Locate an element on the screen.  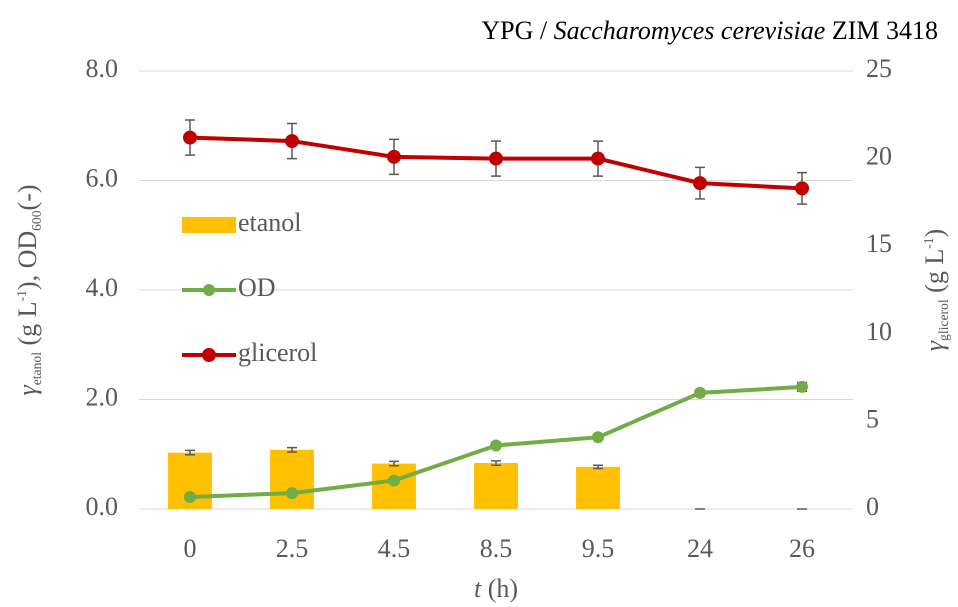
y2-tick-label: 10 is located at coordinates (879, 331).